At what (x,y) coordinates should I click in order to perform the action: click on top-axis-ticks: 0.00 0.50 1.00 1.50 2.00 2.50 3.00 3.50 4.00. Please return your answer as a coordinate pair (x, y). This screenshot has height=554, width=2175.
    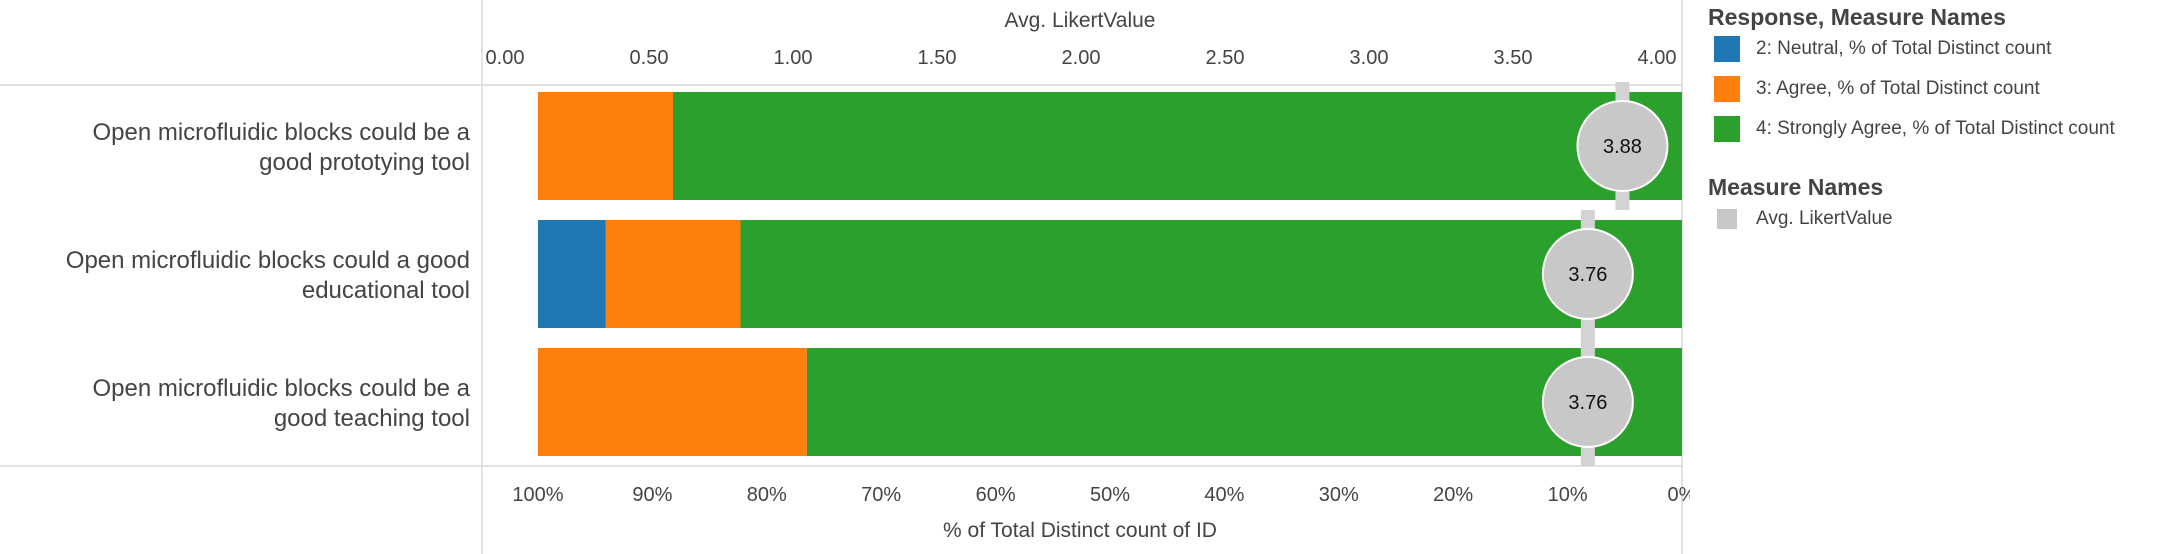
    Looking at the image, I should click on (1081, 58).